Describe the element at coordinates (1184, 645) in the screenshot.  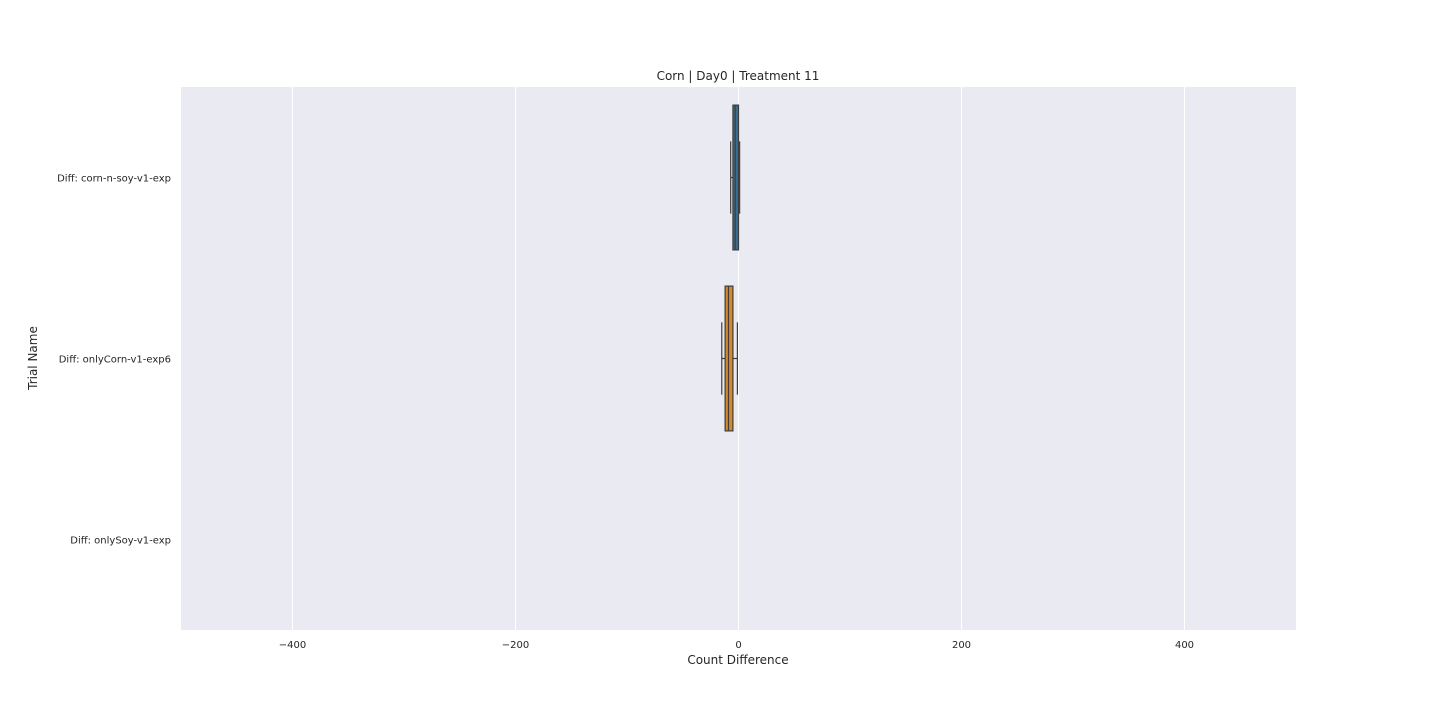
I see `x-tick-label: 400` at that location.